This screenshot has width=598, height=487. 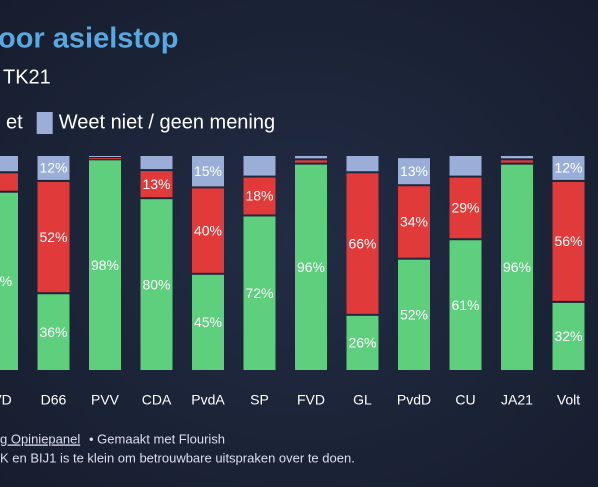 I want to click on source: g Opiniepanel, so click(x=40, y=438).